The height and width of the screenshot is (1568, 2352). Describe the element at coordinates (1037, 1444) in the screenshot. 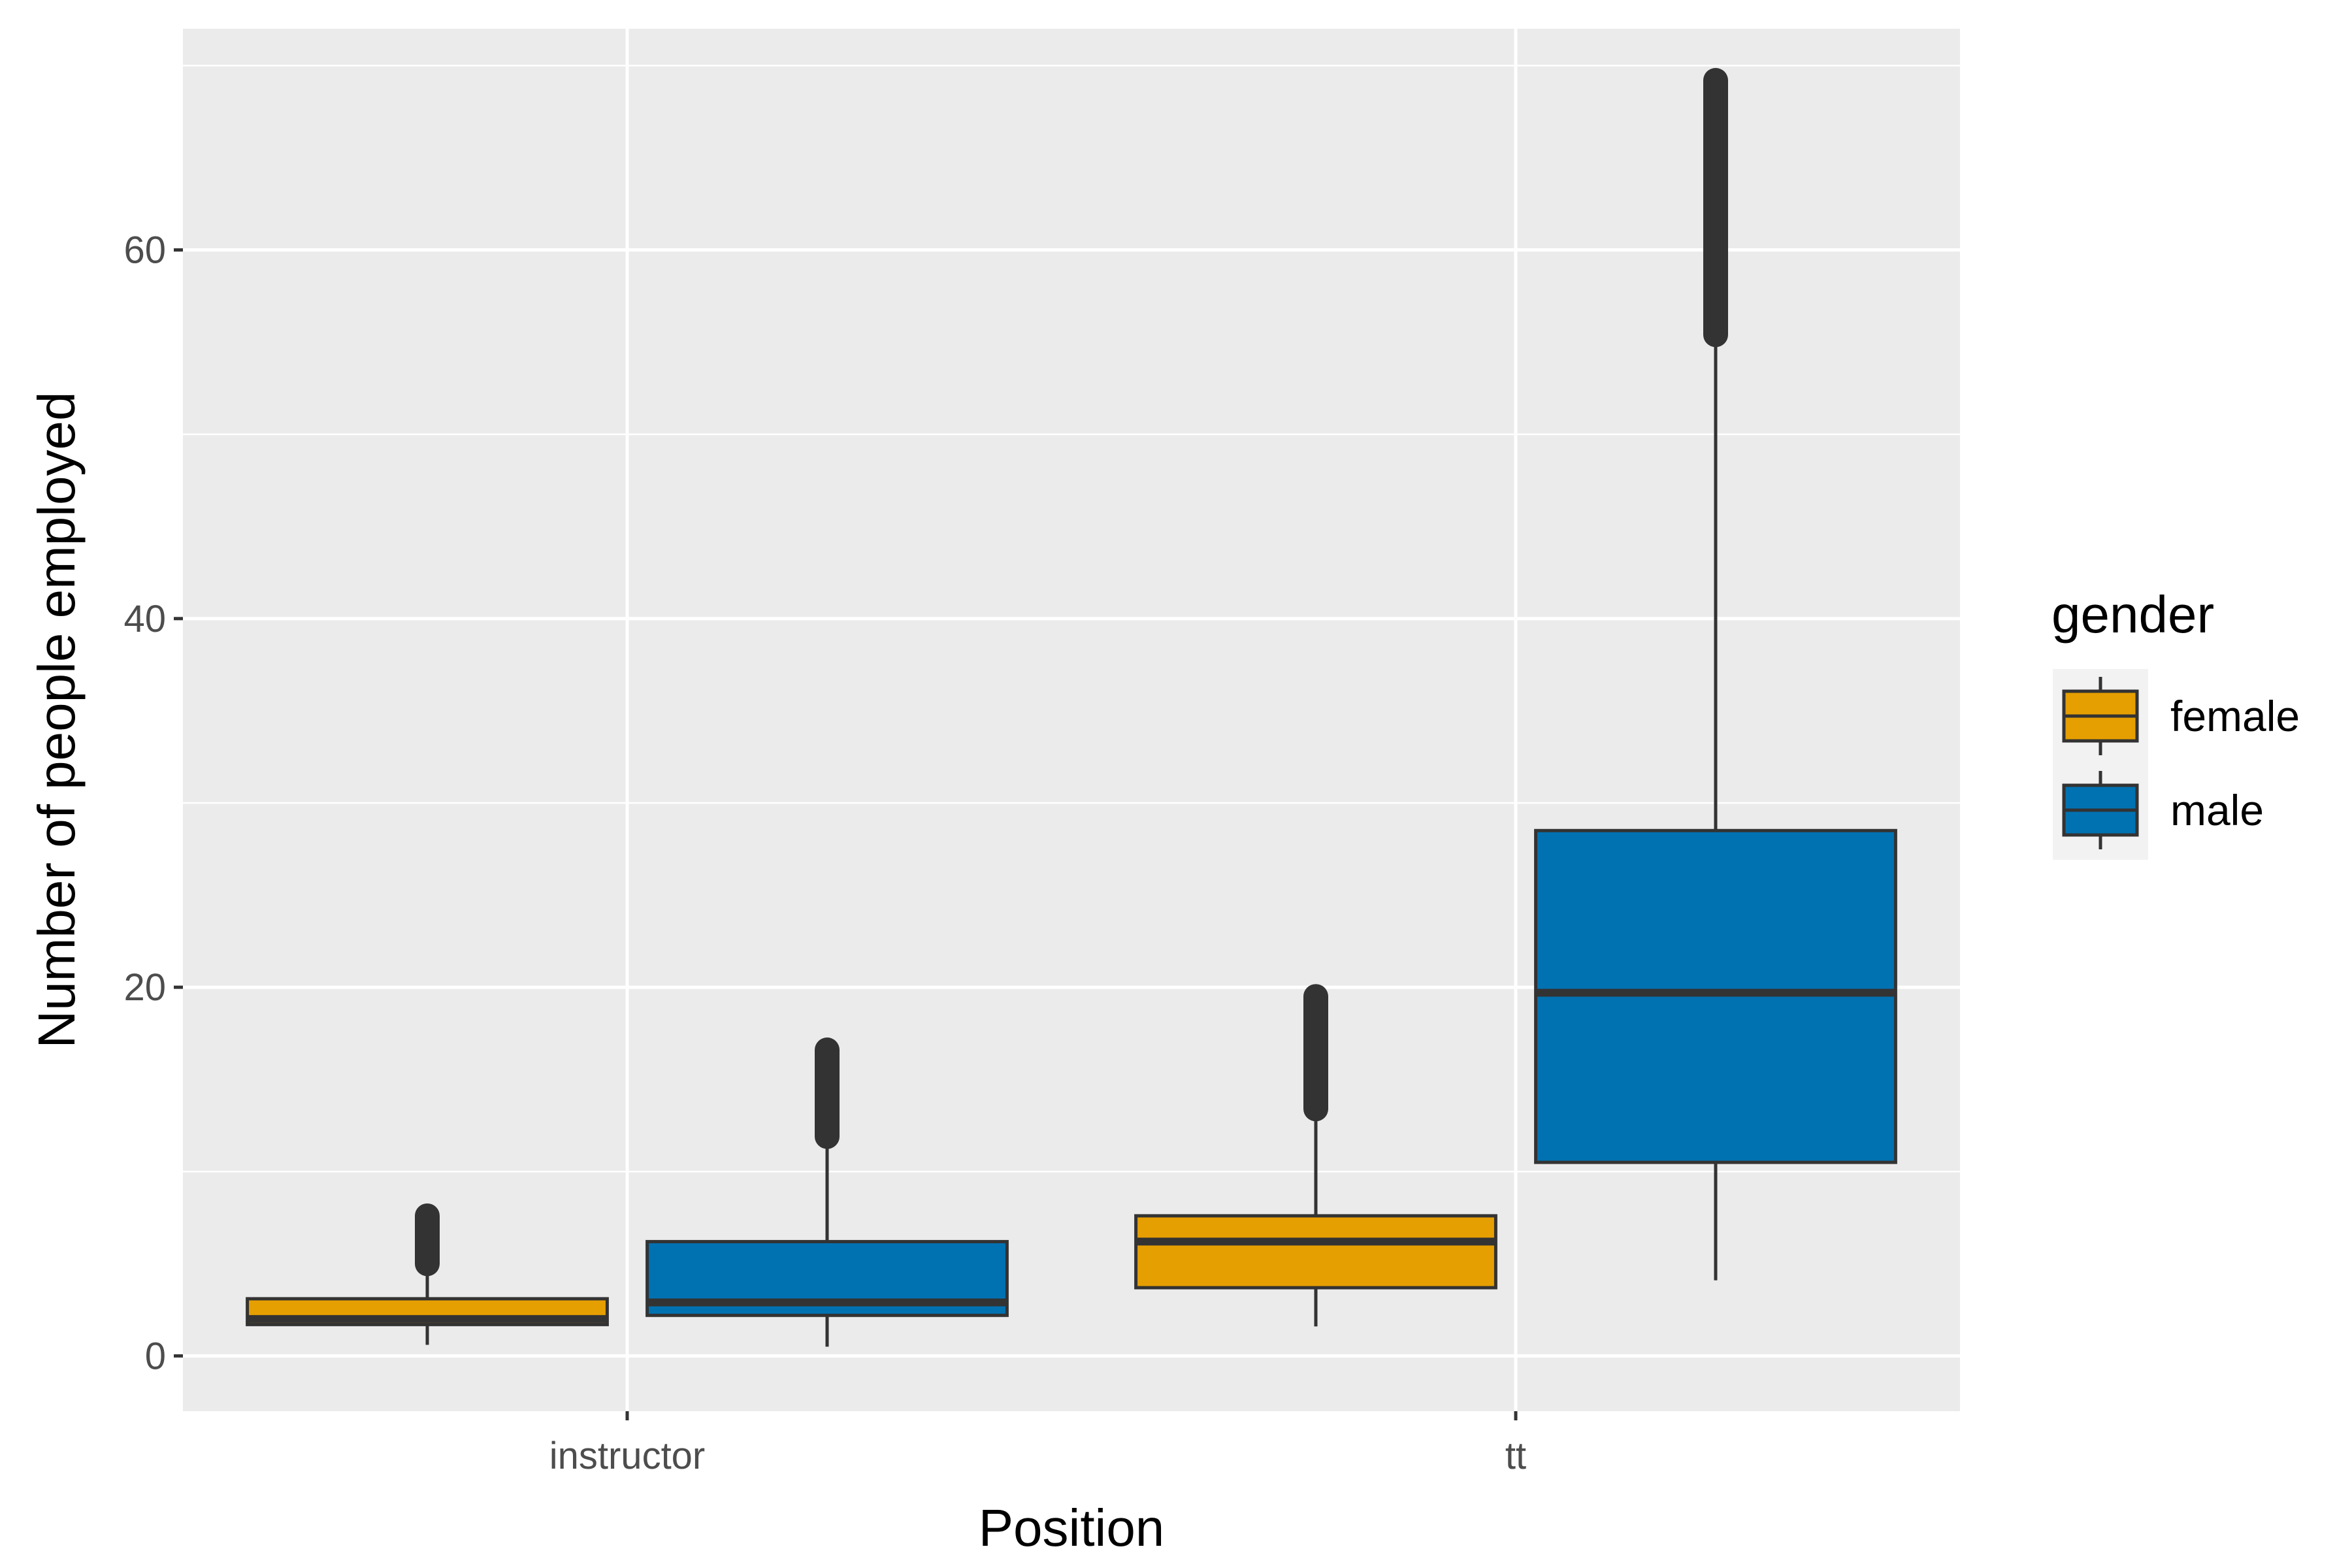

I see `x-axis: instructor tt` at that location.